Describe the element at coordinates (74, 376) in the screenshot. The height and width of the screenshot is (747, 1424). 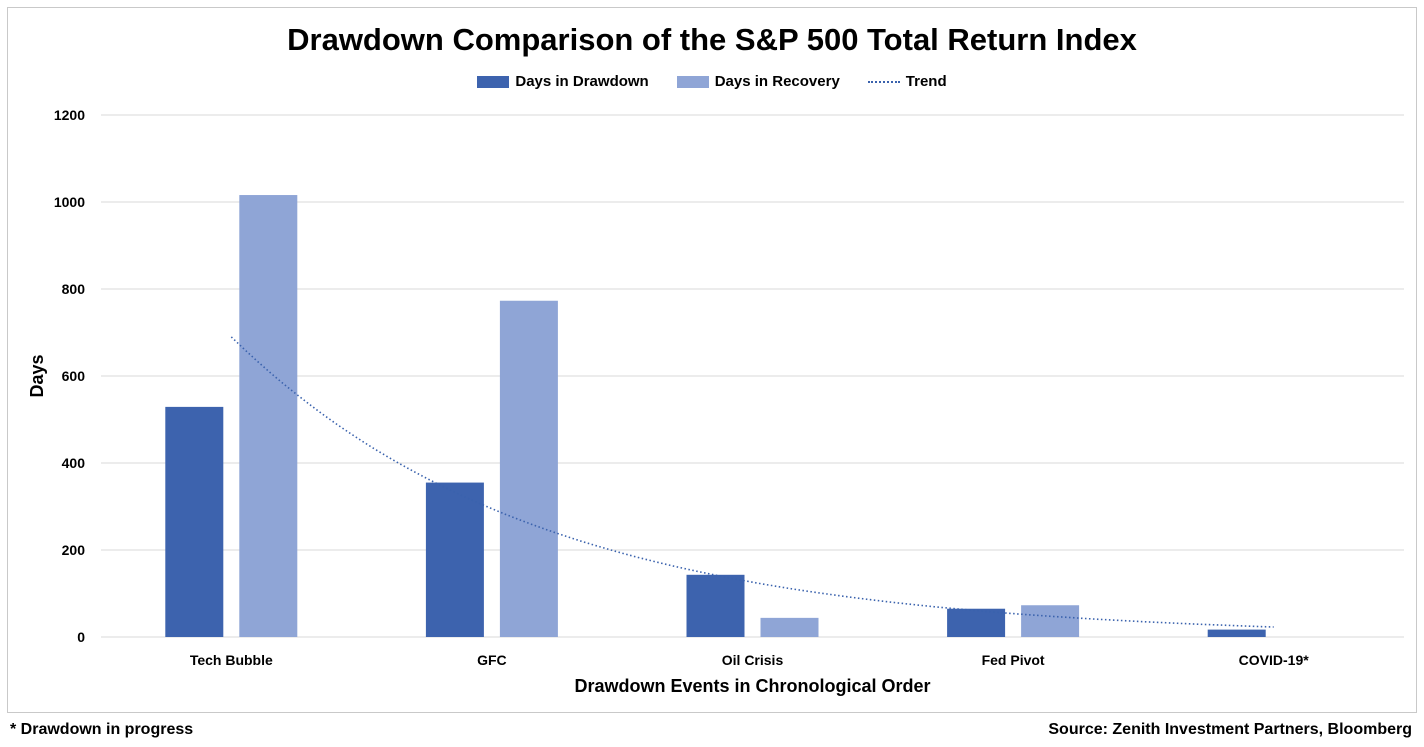
I see `y-tick-label: 600` at that location.